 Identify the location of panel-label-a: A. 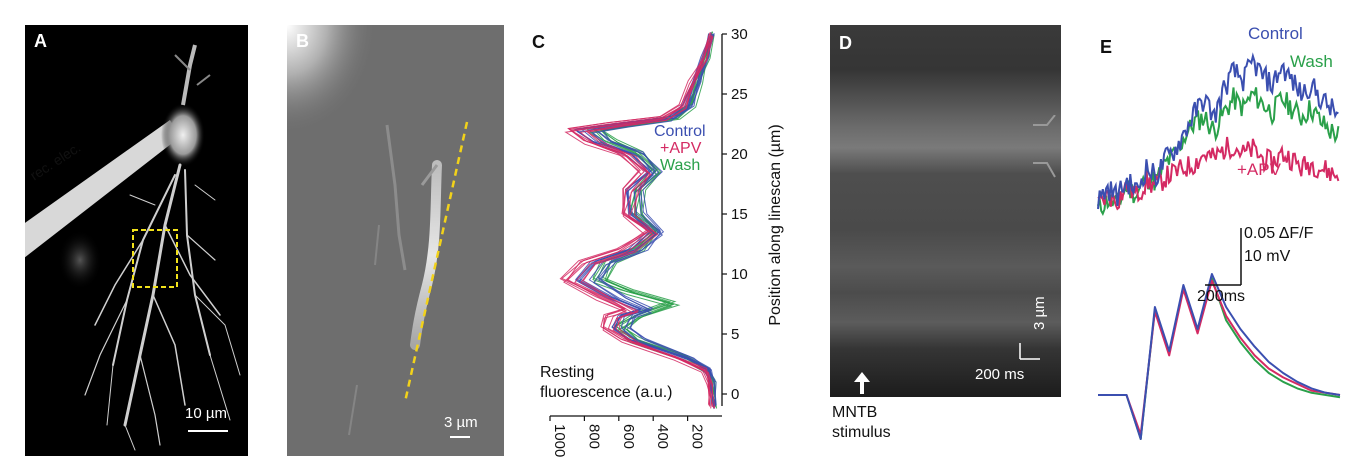
(40, 41).